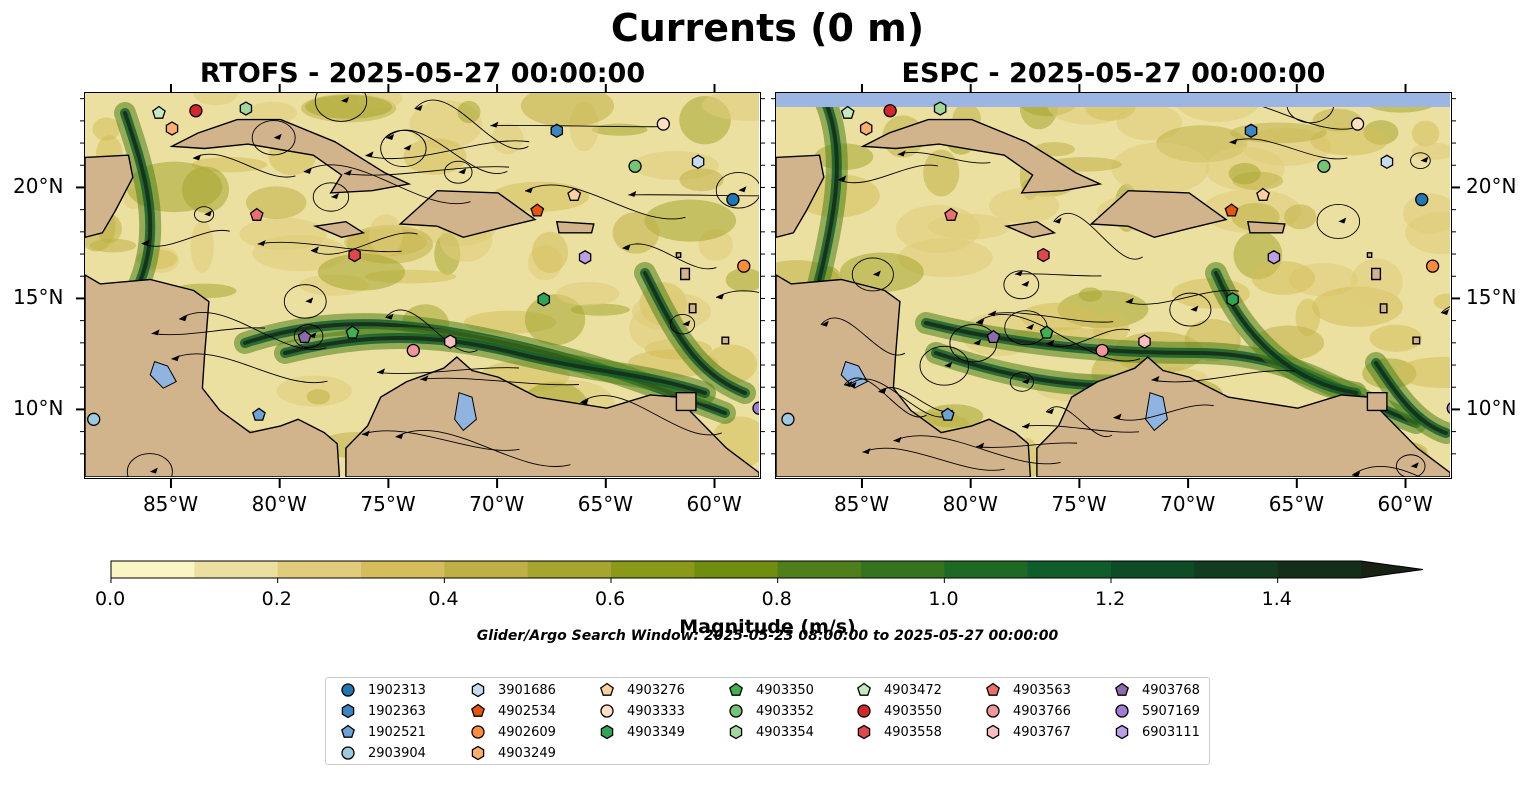 This screenshot has height=802, width=1535. What do you see at coordinates (1028, 732) in the screenshot?
I see `legend-item-4903767: 4903767` at bounding box center [1028, 732].